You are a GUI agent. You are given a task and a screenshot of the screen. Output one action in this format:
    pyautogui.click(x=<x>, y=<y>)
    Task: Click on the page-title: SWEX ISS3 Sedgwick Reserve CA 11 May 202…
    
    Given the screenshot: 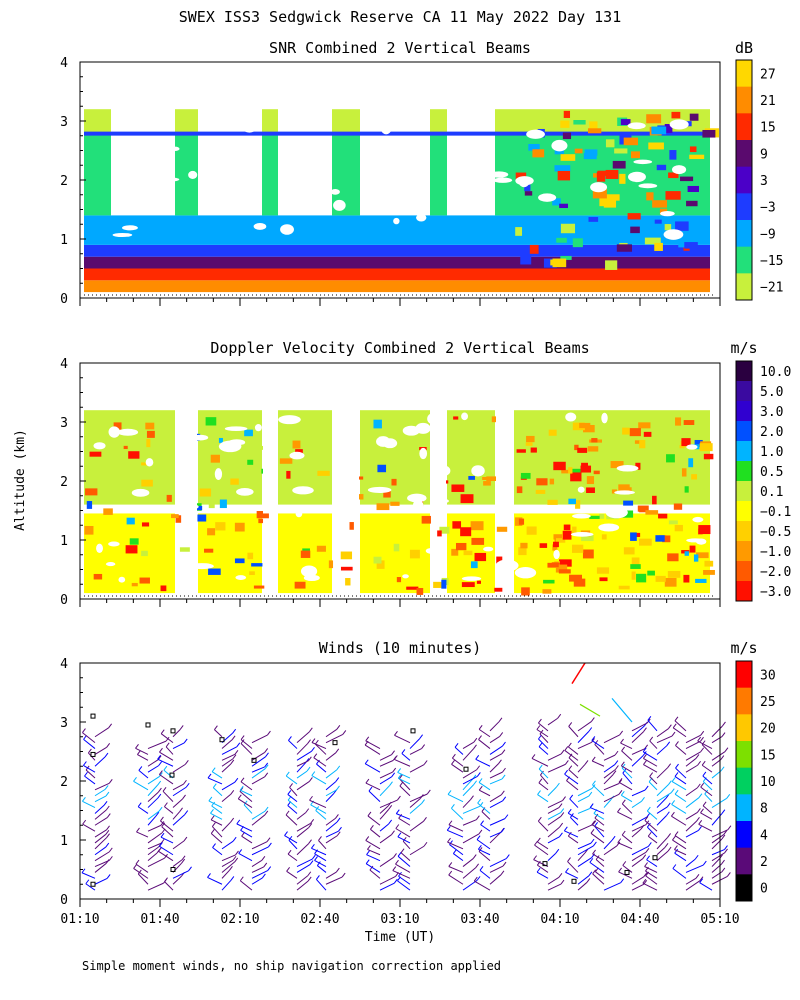 What is the action you would take?
    pyautogui.click(x=400, y=17)
    